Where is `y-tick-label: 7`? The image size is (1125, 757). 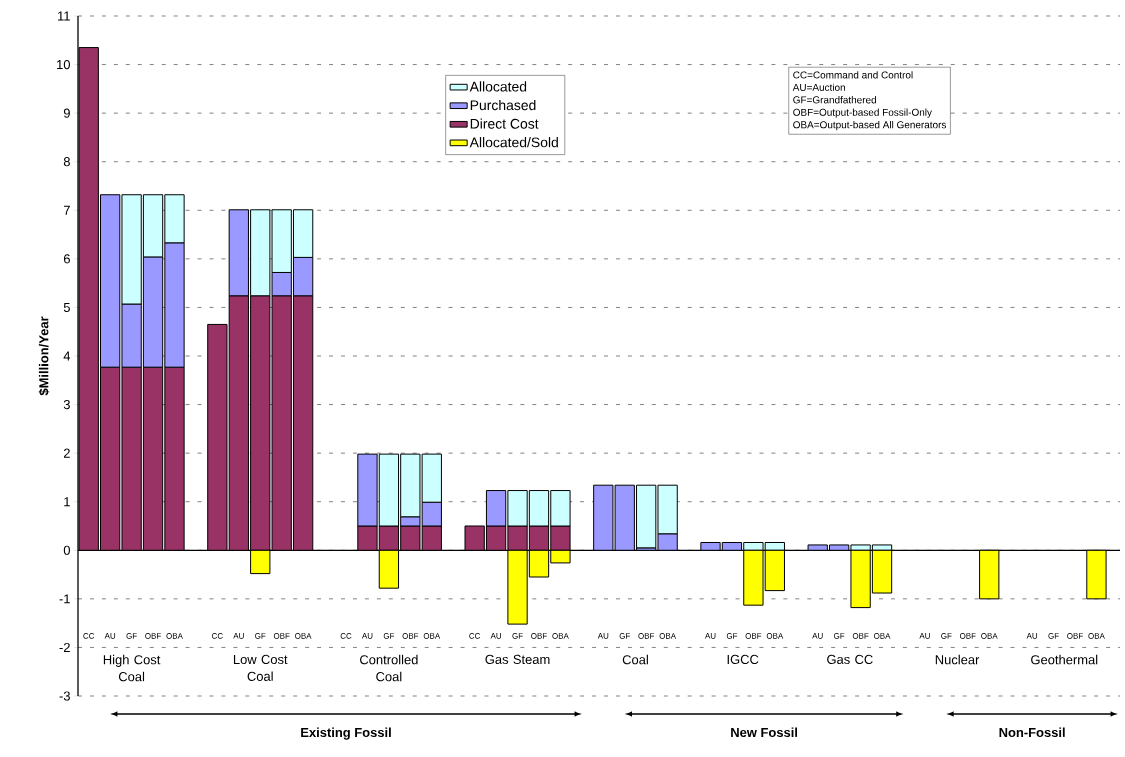
y-tick-label: 7 is located at coordinates (66, 210).